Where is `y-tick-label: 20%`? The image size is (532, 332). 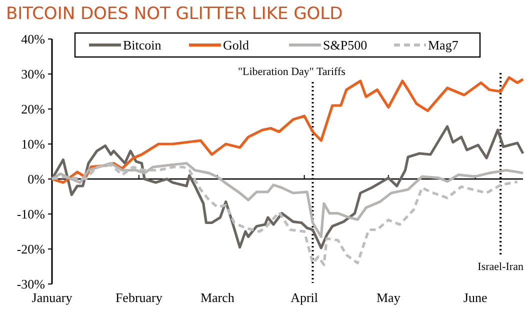 y-tick-label: 20% is located at coordinates (33, 109).